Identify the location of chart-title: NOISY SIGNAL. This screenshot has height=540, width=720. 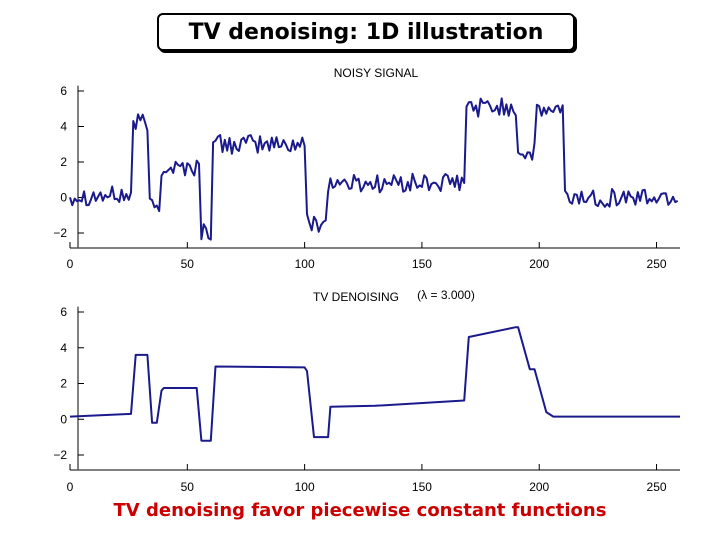
(376, 73).